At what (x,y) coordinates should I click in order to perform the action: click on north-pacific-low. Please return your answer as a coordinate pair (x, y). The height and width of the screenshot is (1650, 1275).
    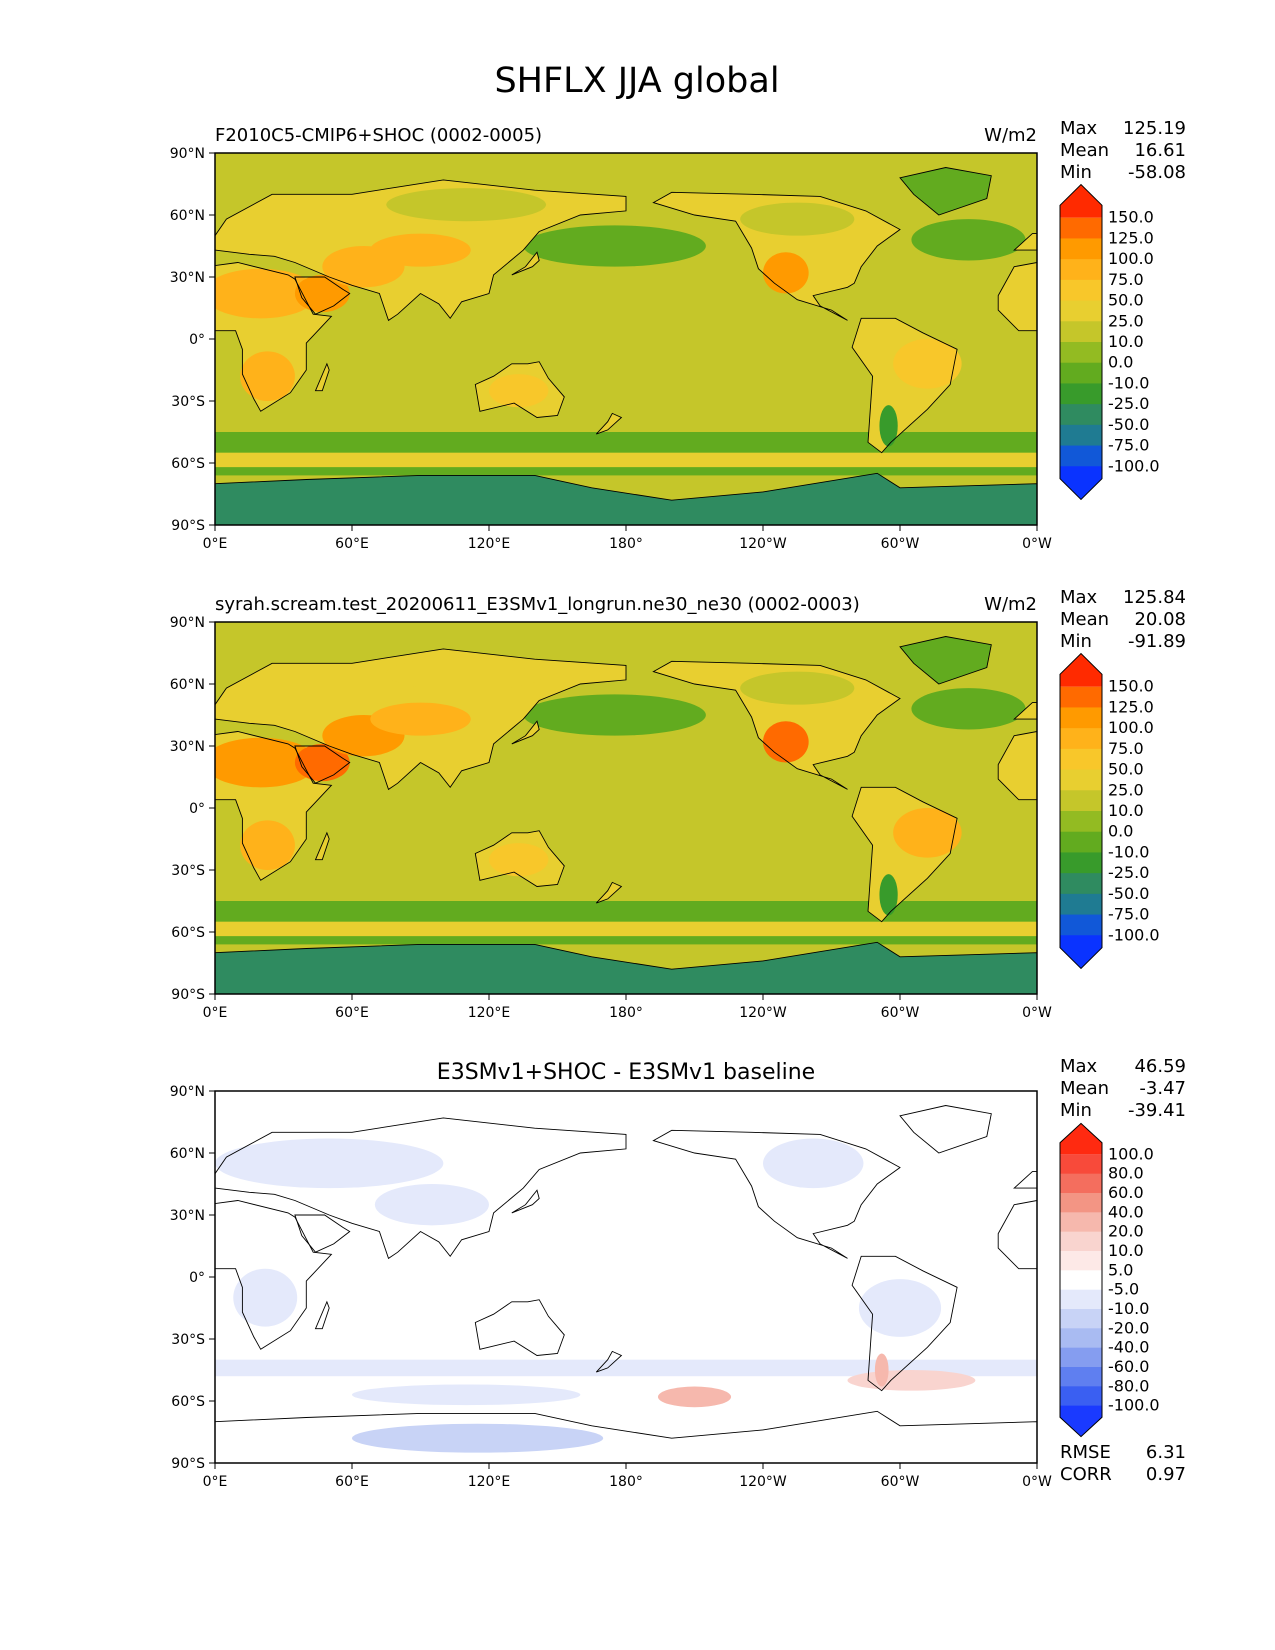
    Looking at the image, I should click on (614, 246).